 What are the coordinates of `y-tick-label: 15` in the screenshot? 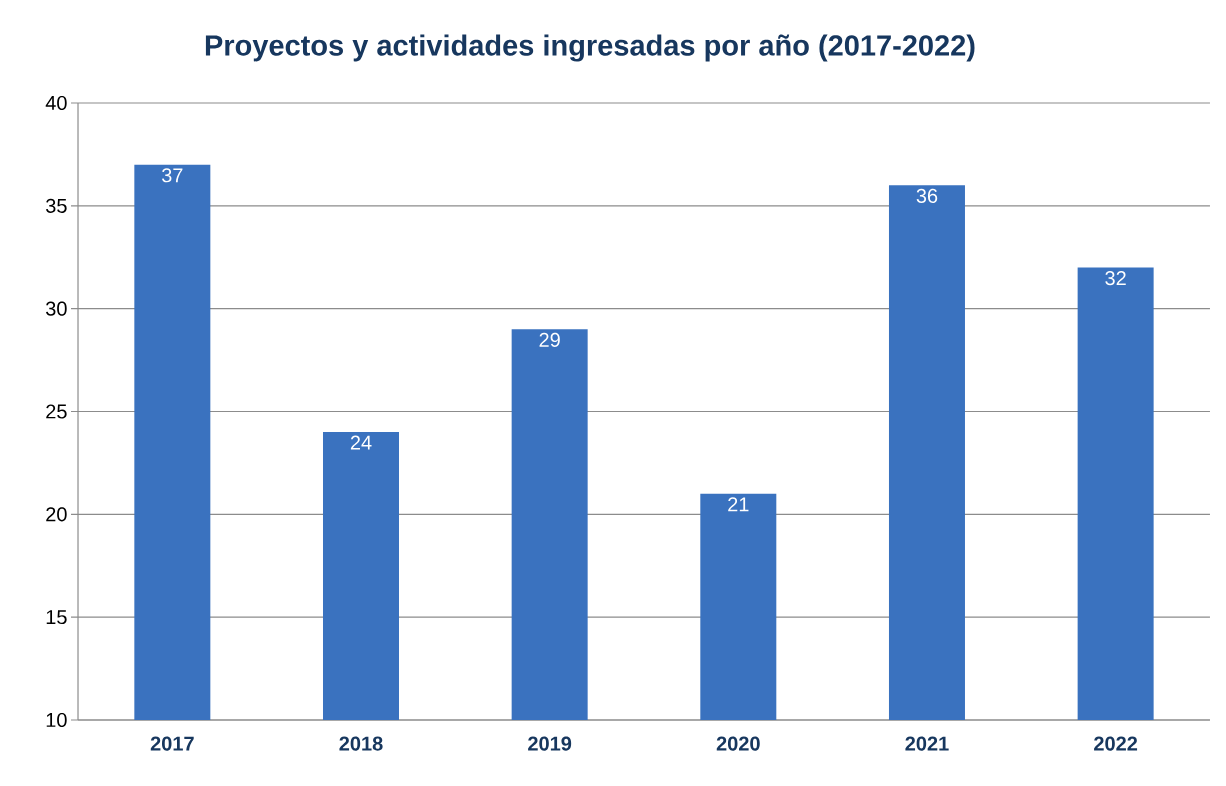 It's located at (56, 617).